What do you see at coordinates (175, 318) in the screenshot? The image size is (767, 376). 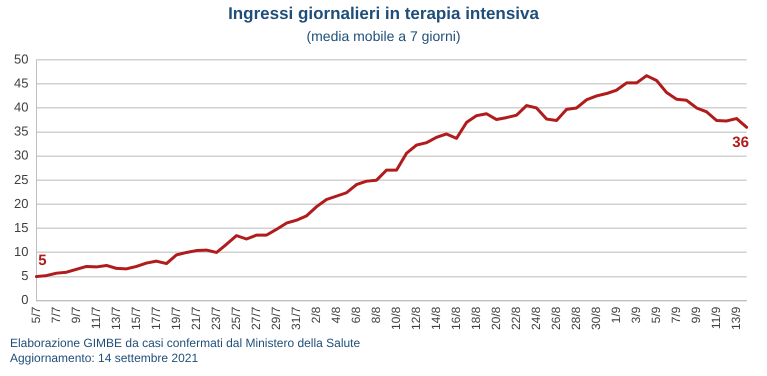 I see `x-tick-label: 19/7` at bounding box center [175, 318].